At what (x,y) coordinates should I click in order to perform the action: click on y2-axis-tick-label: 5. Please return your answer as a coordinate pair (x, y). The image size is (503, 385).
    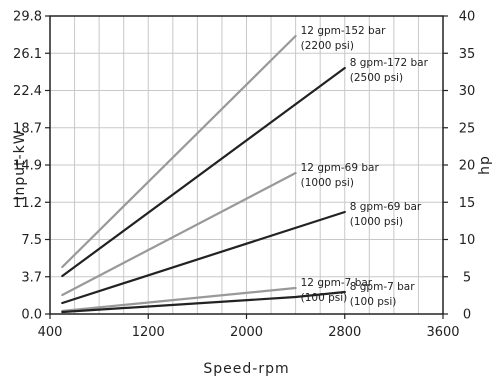
    Looking at the image, I should click on (467, 277).